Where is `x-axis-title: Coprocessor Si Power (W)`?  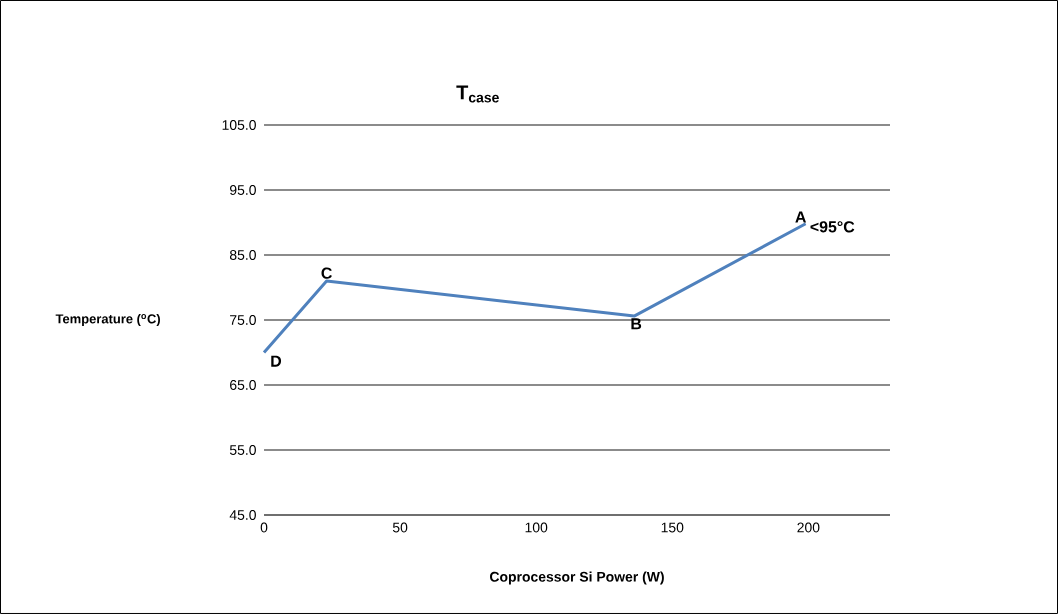 x-axis-title: Coprocessor Si Power (W) is located at coordinates (577, 578).